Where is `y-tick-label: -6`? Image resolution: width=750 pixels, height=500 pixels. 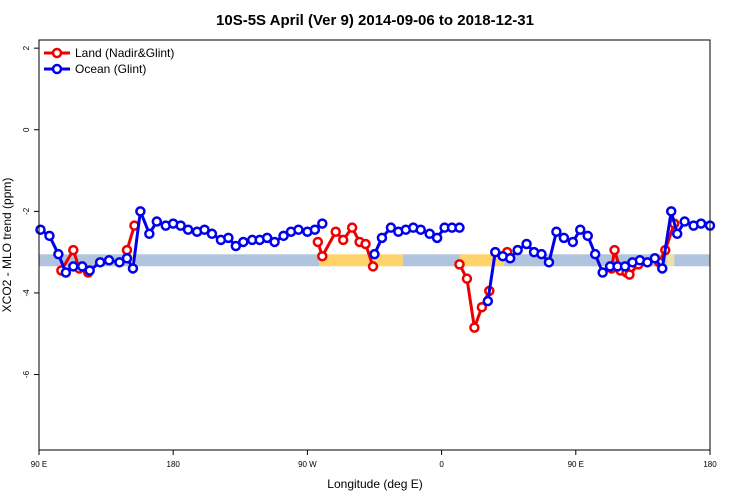
y-tick-label: -6 is located at coordinates (26, 374).